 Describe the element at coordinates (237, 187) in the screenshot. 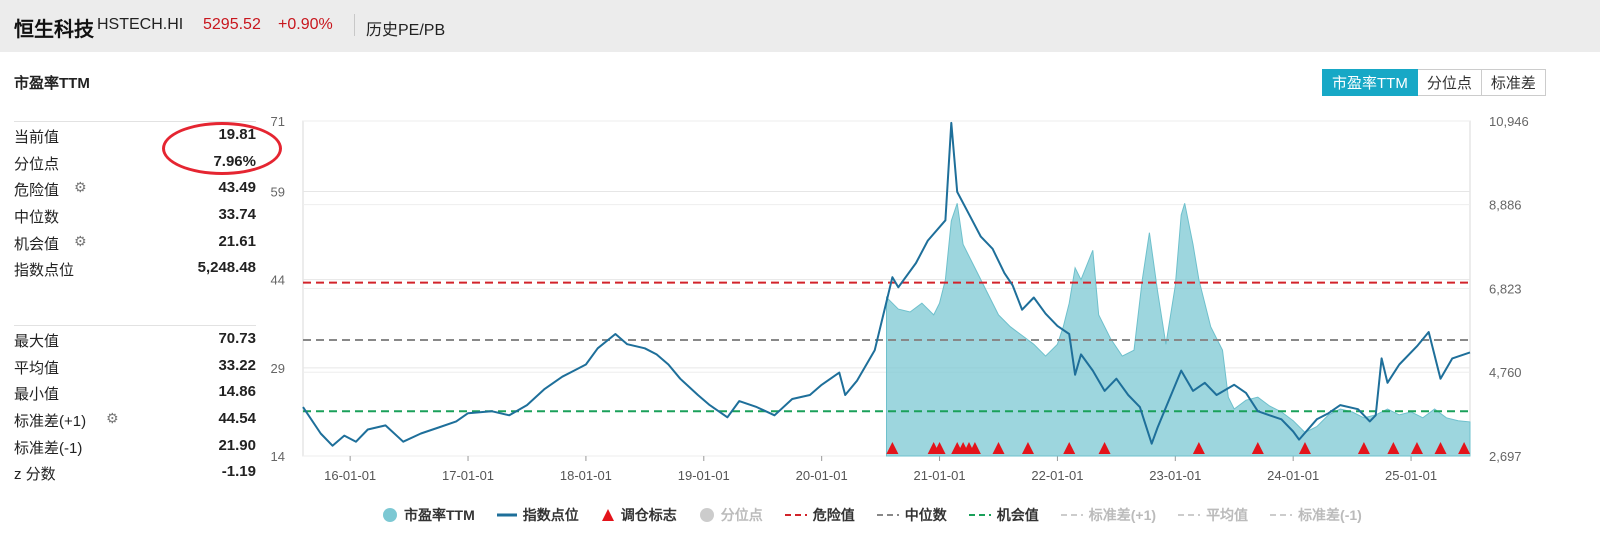

I see `stat-value: 43.49` at that location.